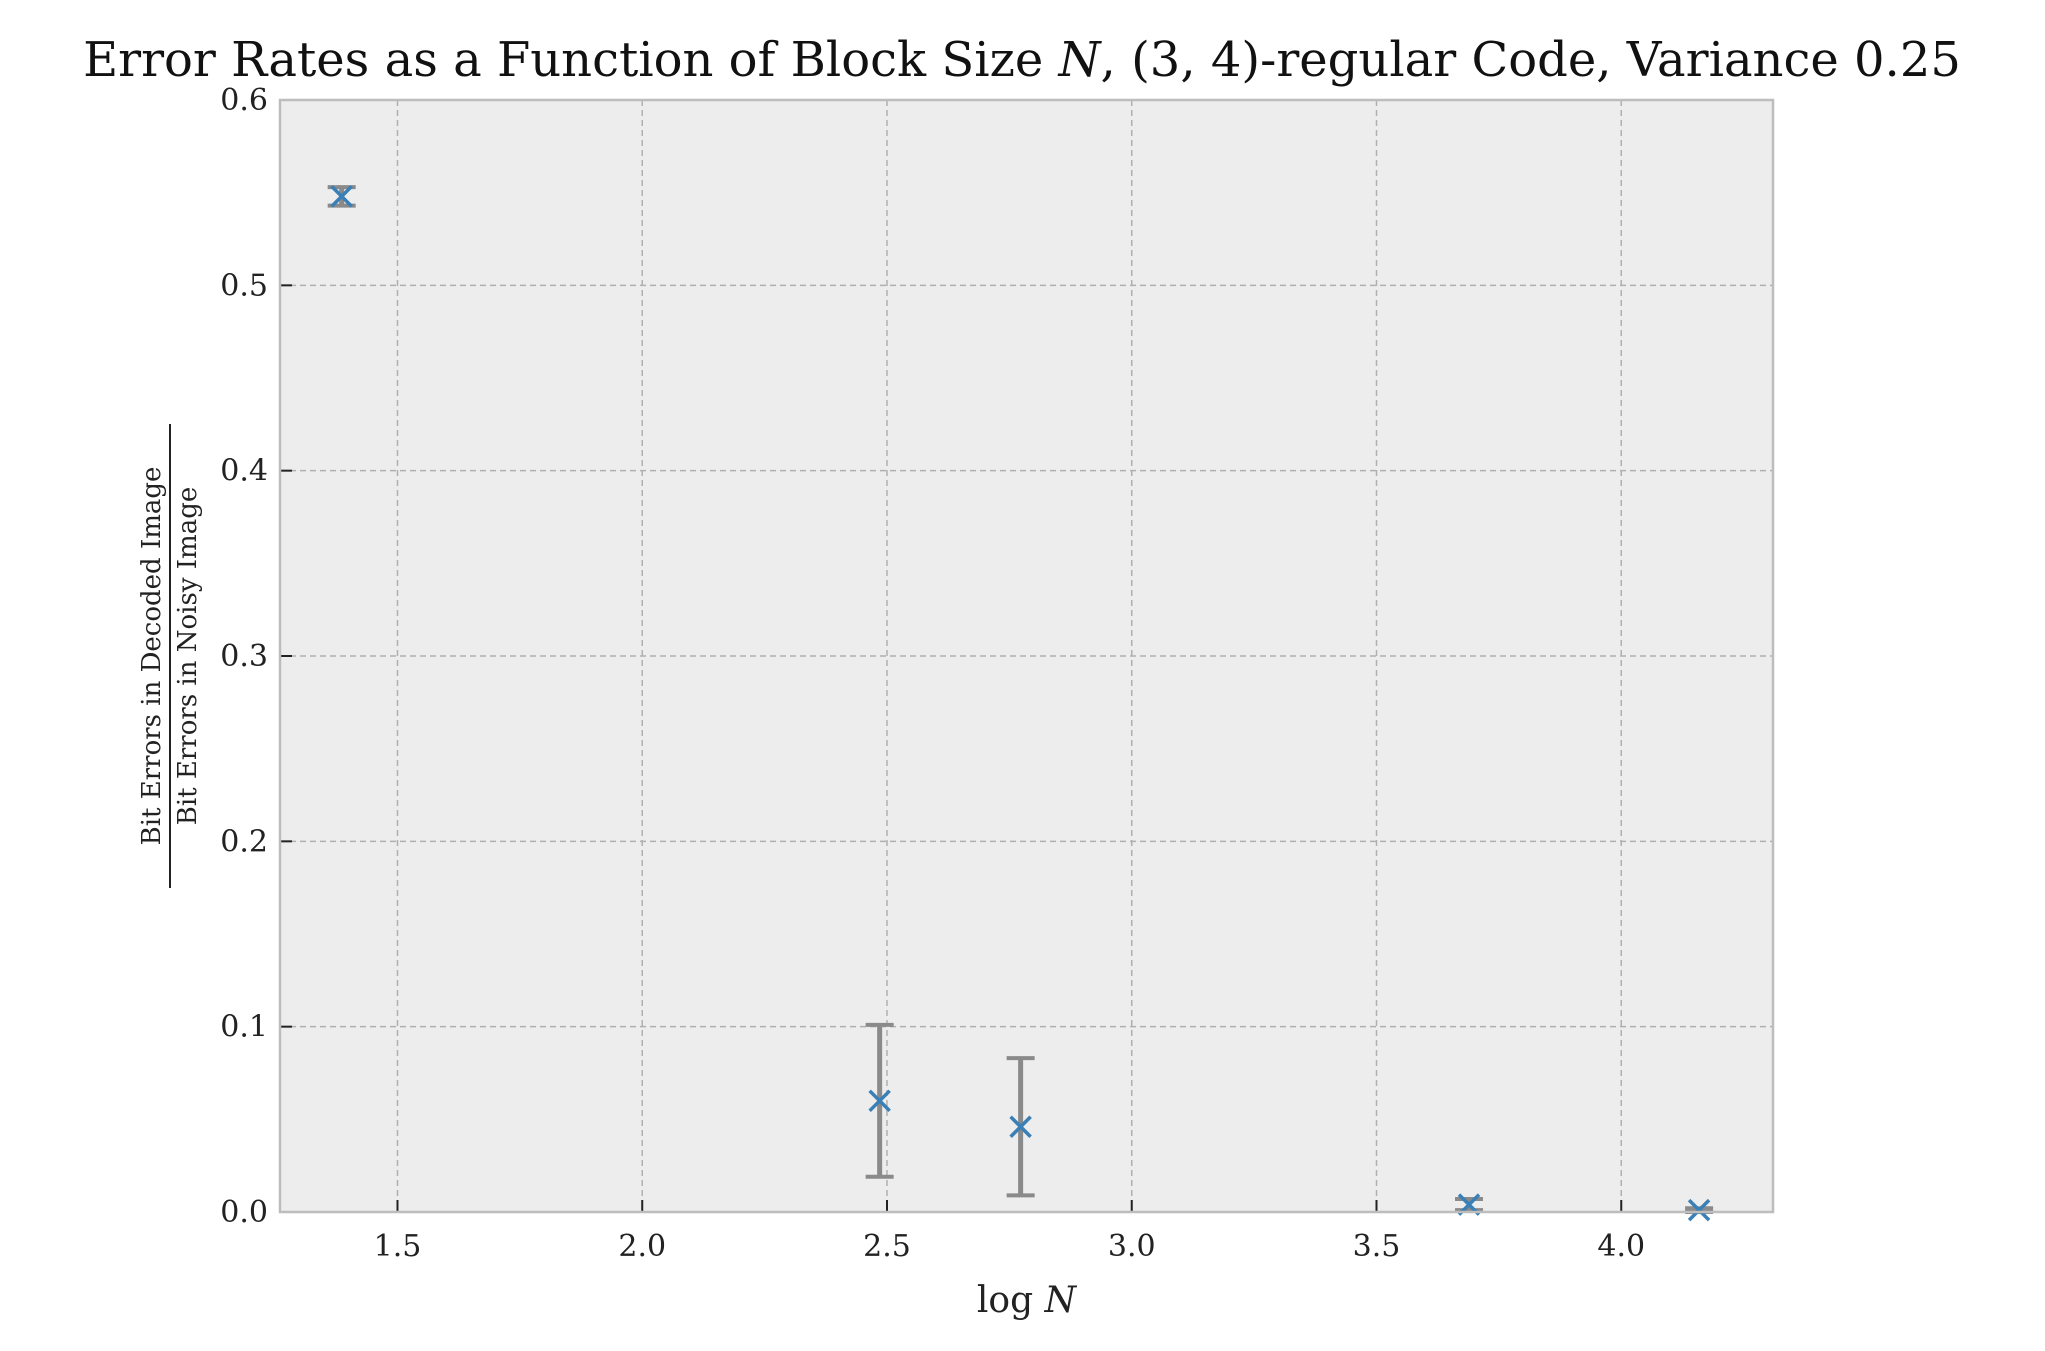 The image size is (2045, 1351). I want to click on y-tick-label: 0.3, so click(244, 656).